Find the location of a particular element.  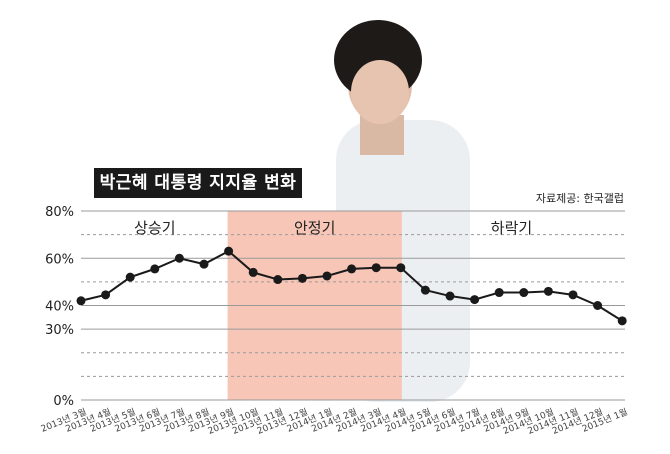

y-tick-label: 40% is located at coordinates (59, 307).